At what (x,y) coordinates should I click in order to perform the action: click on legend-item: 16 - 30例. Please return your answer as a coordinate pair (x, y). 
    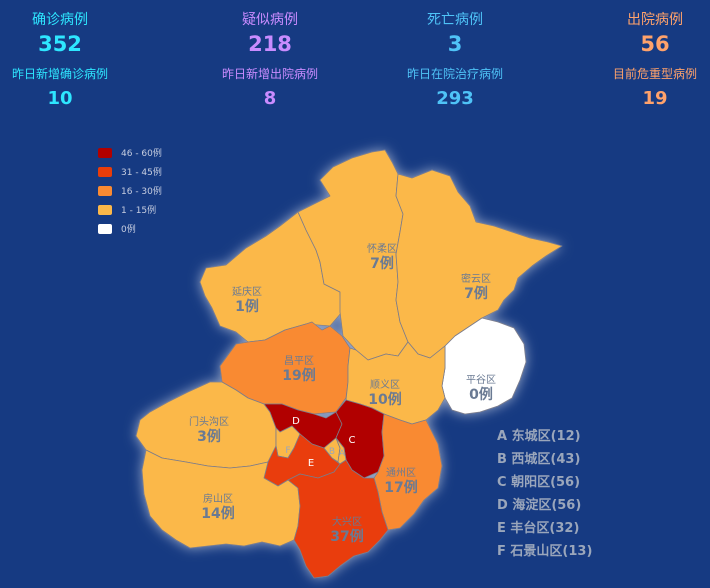
    Looking at the image, I should click on (130, 190).